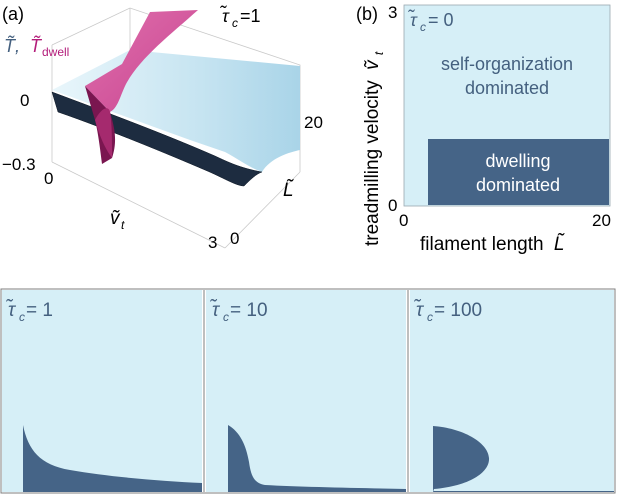 This screenshot has width=617, height=495. What do you see at coordinates (367, 14) in the screenshot?
I see `panel-b-label: (b)` at bounding box center [367, 14].